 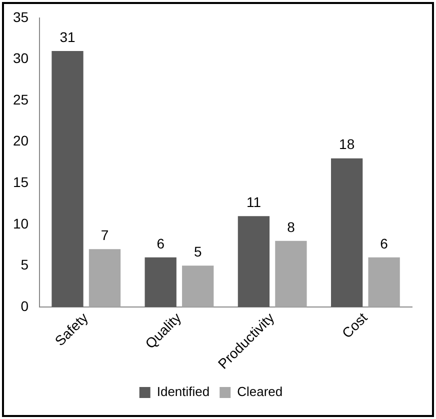 What do you see at coordinates (183, 392) in the screenshot?
I see `legend-label: Identified` at bounding box center [183, 392].